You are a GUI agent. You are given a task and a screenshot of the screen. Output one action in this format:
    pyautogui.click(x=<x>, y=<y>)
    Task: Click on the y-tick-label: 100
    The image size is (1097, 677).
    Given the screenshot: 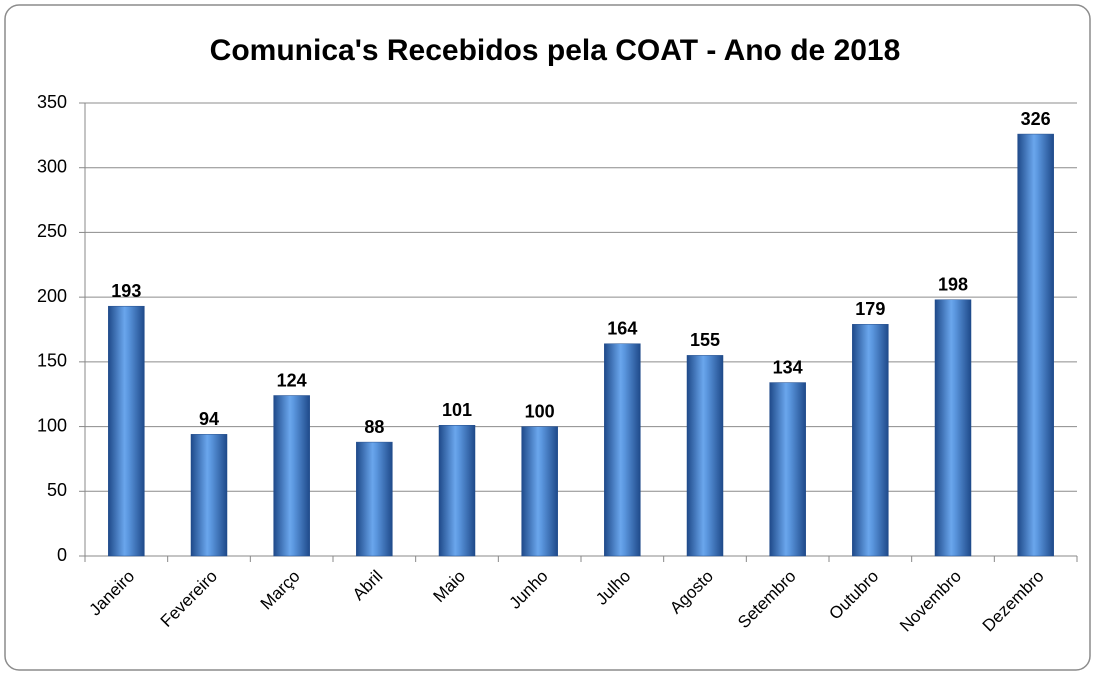 What is the action you would take?
    pyautogui.click(x=52, y=425)
    